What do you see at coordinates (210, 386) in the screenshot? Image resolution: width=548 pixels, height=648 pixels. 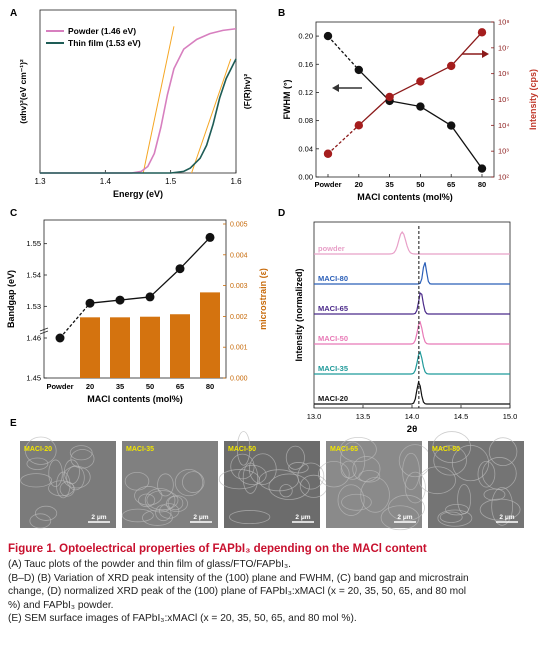 I see `x-tick-label: 80` at bounding box center [210, 386].